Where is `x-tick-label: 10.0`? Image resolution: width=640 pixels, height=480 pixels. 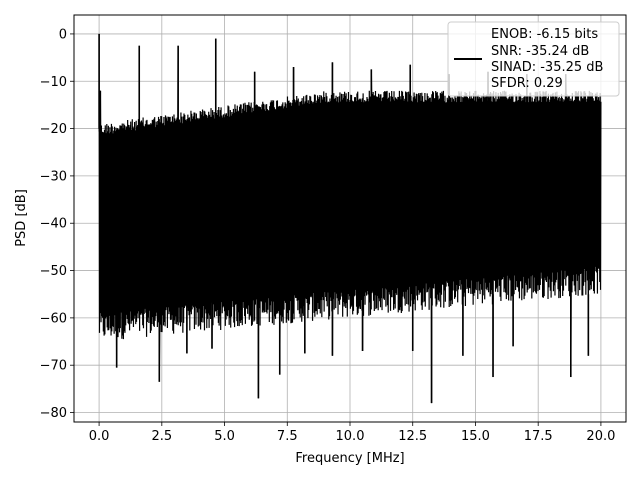
x-tick-label: 10.0 is located at coordinates (350, 436).